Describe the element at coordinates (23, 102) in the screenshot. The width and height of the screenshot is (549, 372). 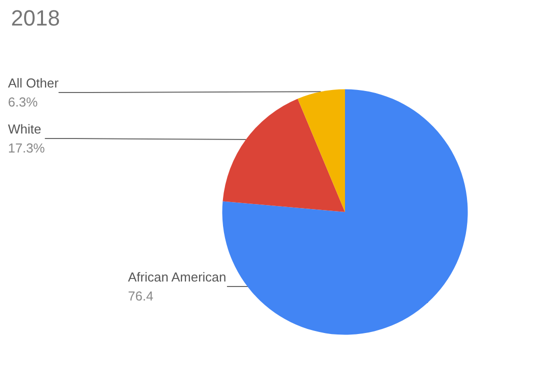
I see `data-label: 6.3%` at that location.